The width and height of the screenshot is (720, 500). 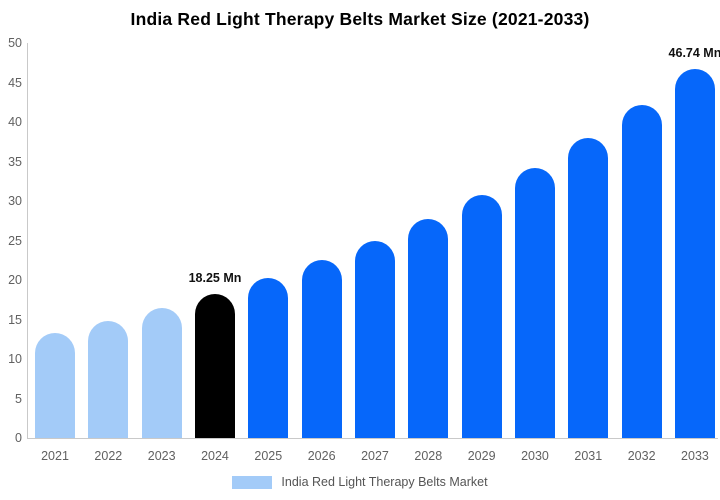 What do you see at coordinates (252, 482) in the screenshot?
I see `legend-swatch` at bounding box center [252, 482].